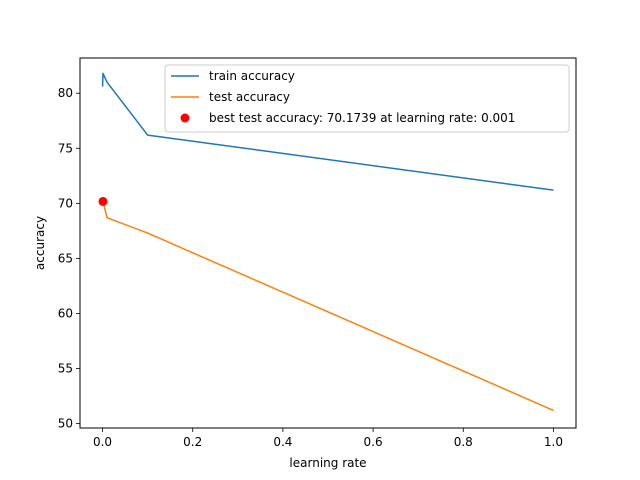 The width and height of the screenshot is (640, 480). I want to click on y-tick-label: 65, so click(65, 258).